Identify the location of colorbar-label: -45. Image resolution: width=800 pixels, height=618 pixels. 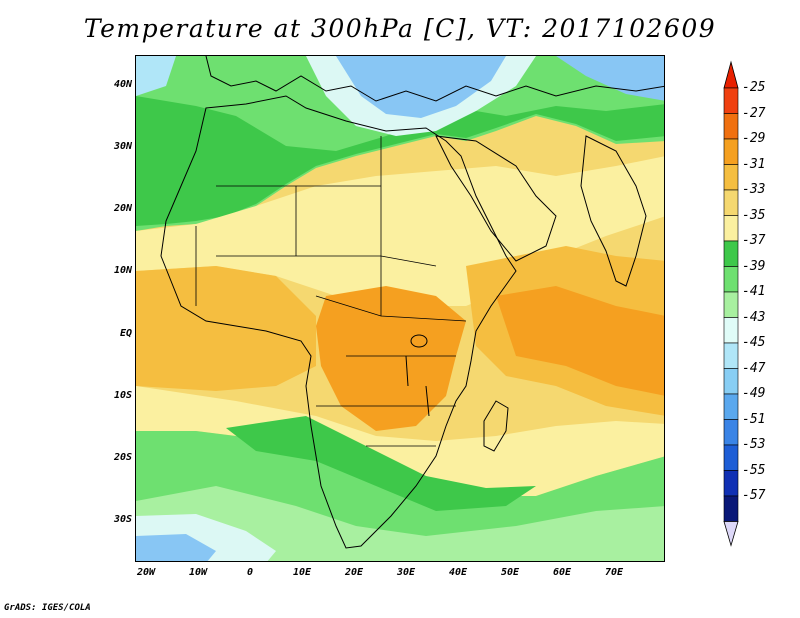
(754, 342).